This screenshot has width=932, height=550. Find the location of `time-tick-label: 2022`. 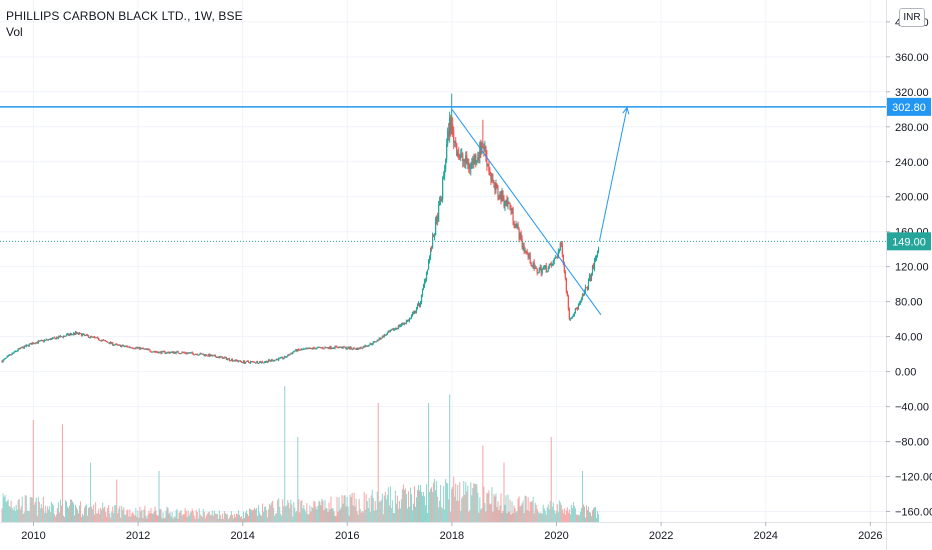

time-tick-label: 2022 is located at coordinates (661, 536).